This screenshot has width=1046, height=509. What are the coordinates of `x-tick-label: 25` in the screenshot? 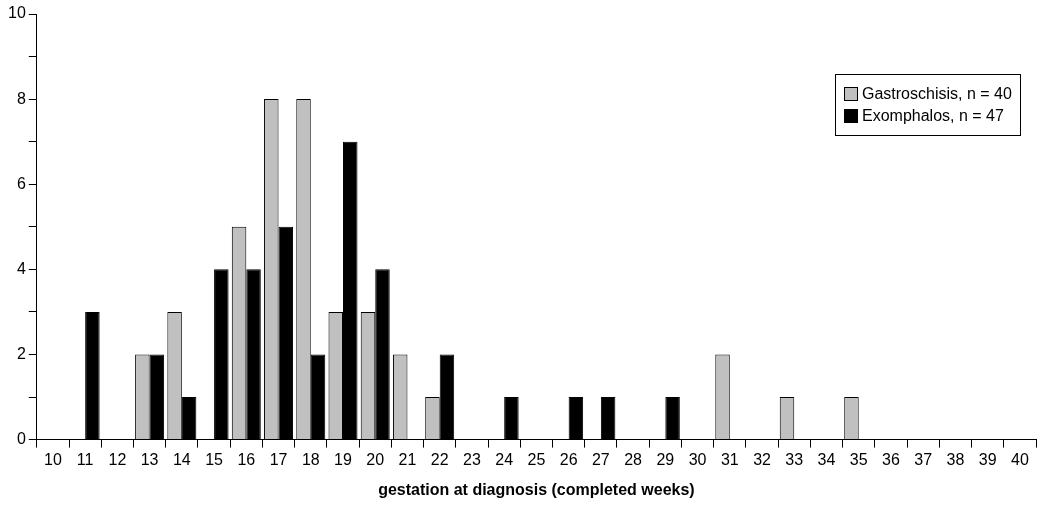 It's located at (536, 459).